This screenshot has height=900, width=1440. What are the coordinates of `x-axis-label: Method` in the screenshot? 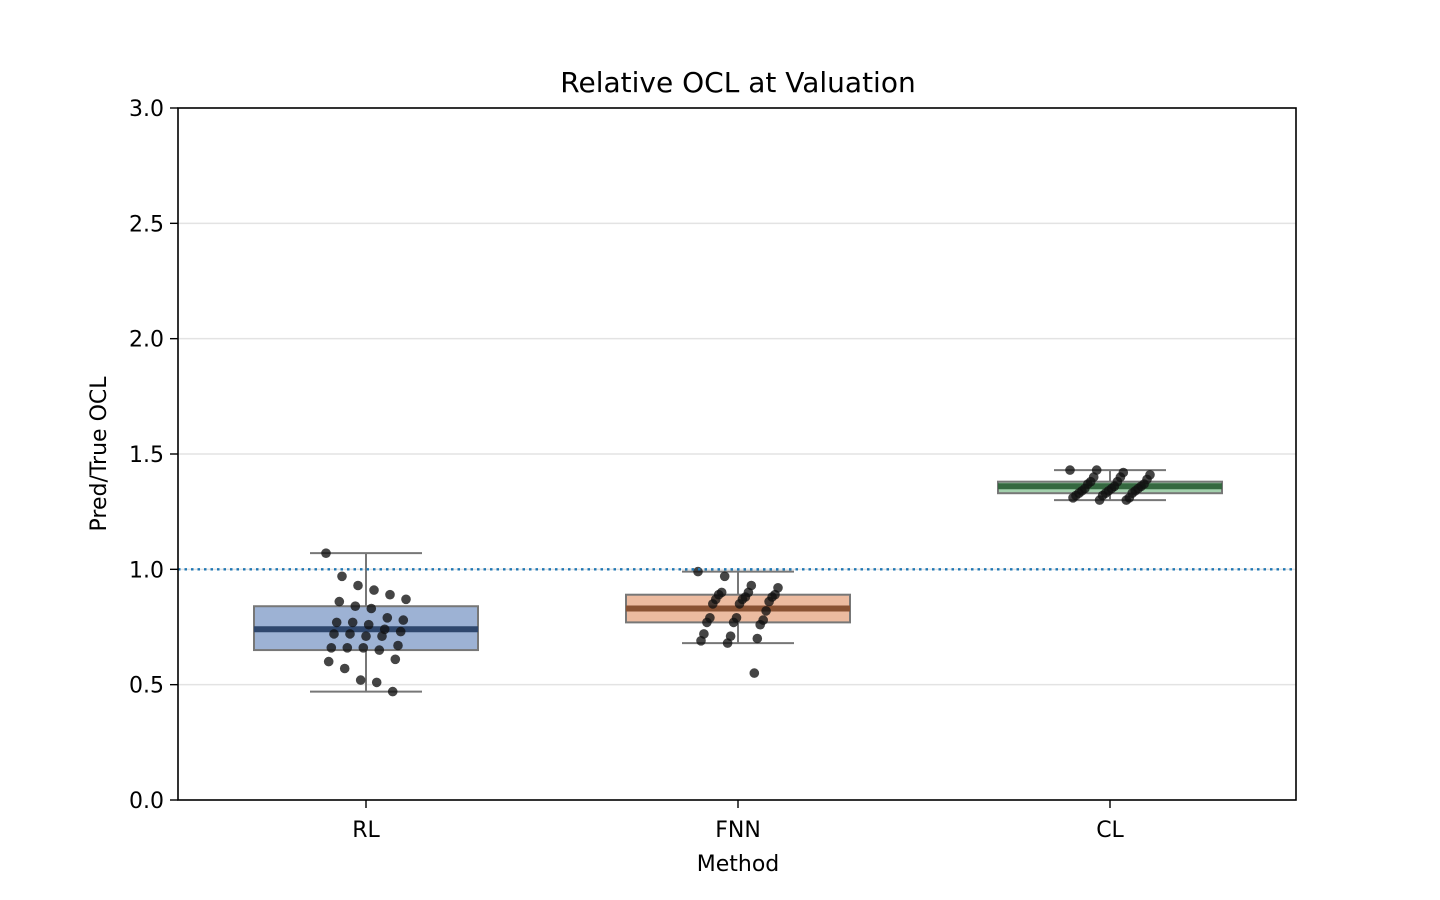 It's located at (738, 864).